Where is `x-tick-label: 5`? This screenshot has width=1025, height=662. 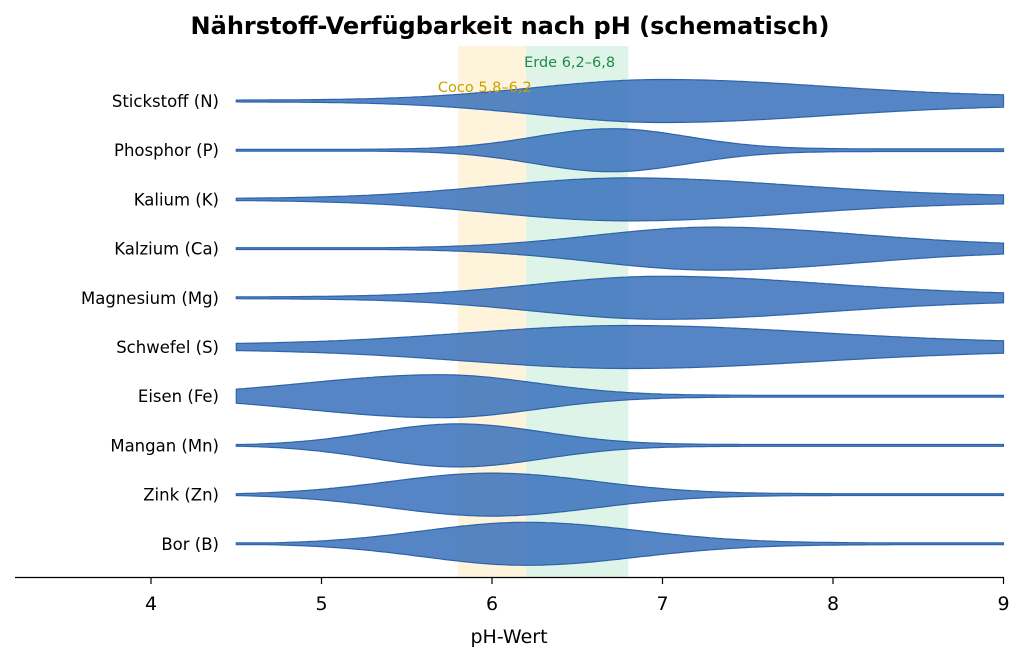 x-tick-label: 5 is located at coordinates (321, 604).